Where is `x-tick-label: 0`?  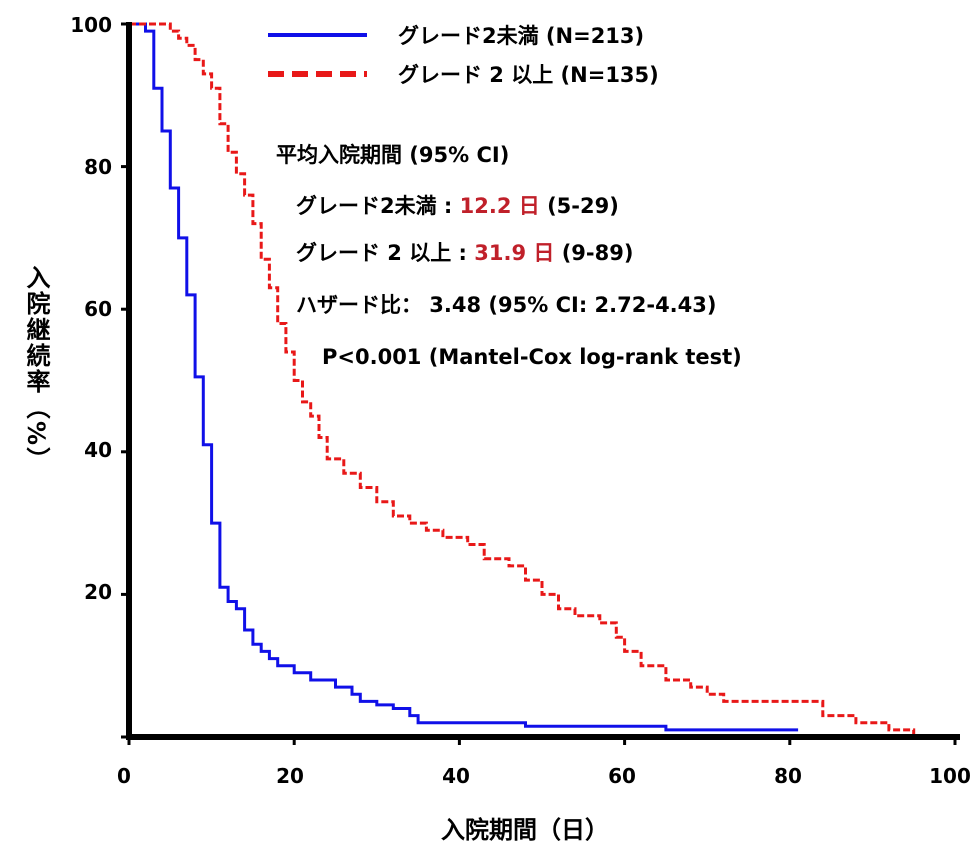 x-tick-label: 0 is located at coordinates (124, 776).